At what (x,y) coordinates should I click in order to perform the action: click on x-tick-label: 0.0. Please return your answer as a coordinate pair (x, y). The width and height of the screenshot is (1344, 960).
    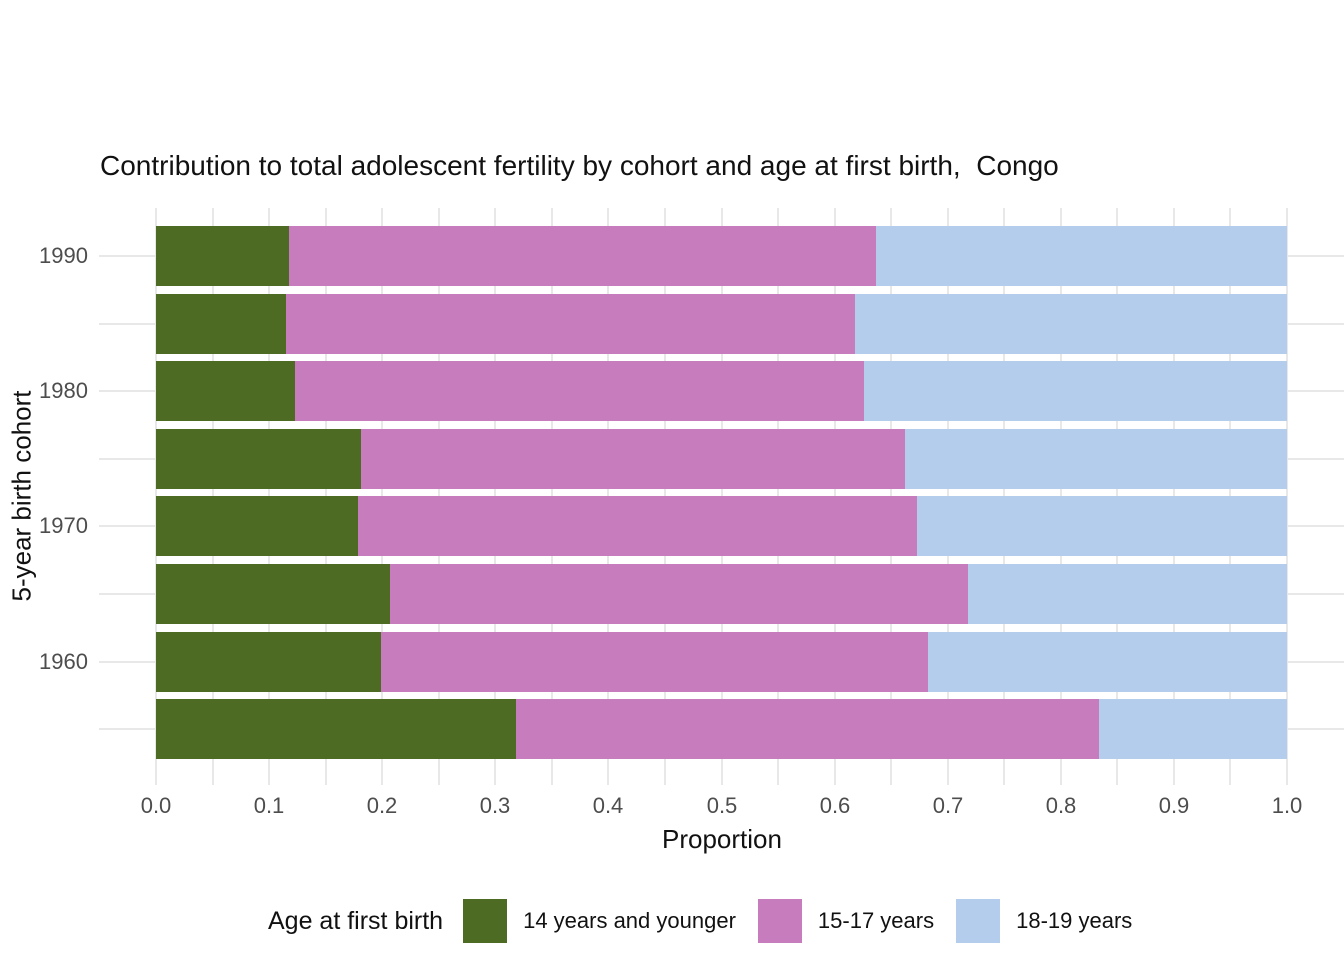
    Looking at the image, I should click on (156, 805).